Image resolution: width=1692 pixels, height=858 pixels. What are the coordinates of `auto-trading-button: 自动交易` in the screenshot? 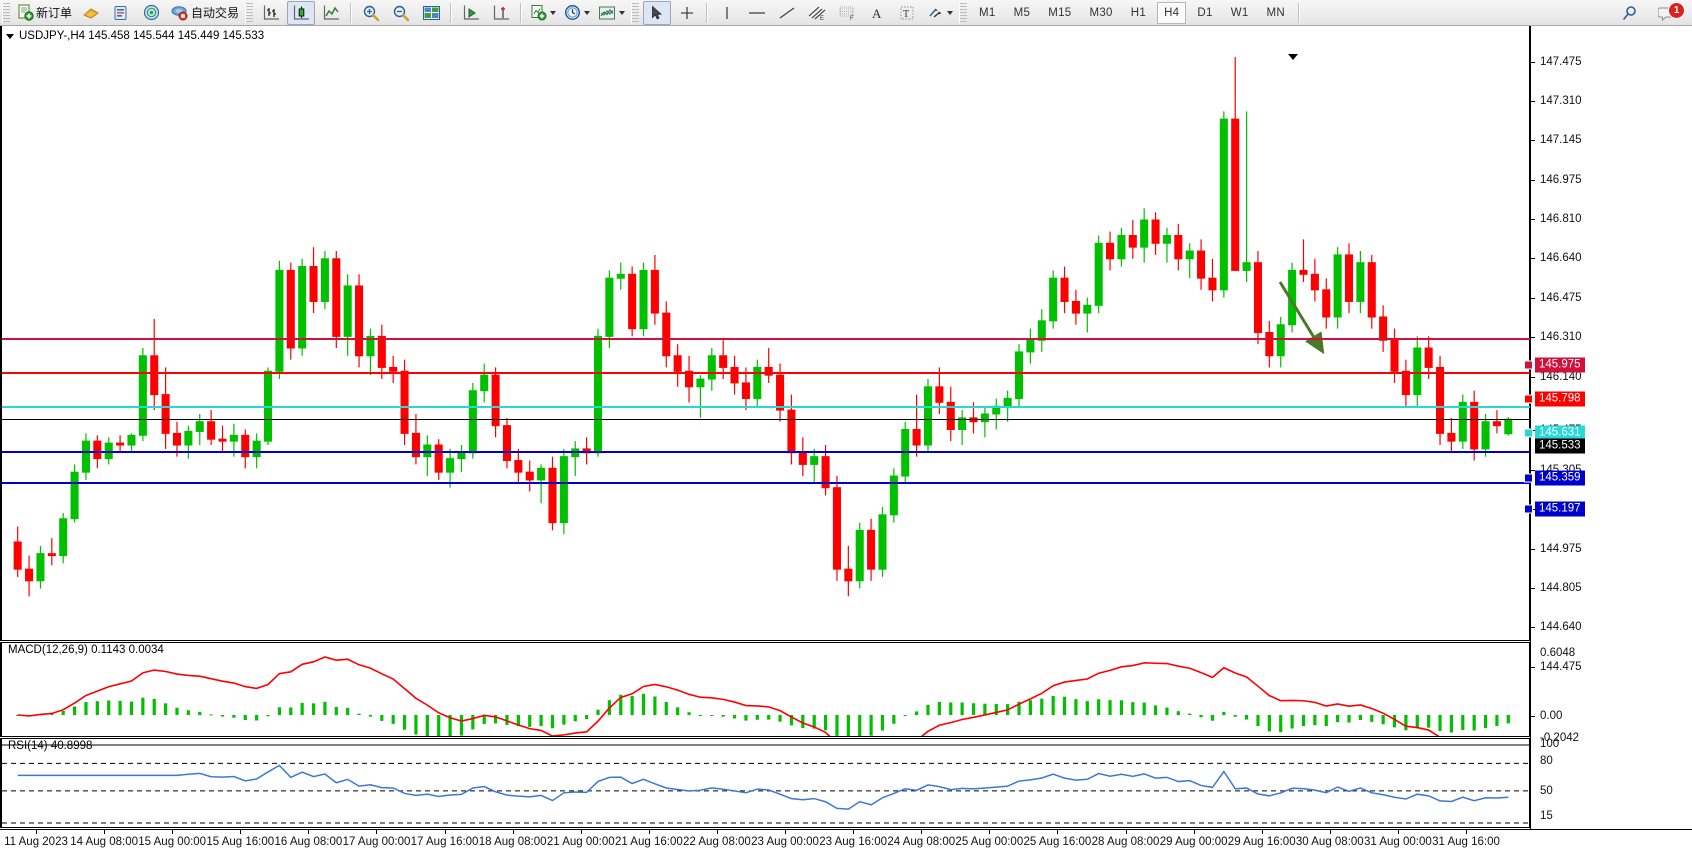 It's located at (204, 13).